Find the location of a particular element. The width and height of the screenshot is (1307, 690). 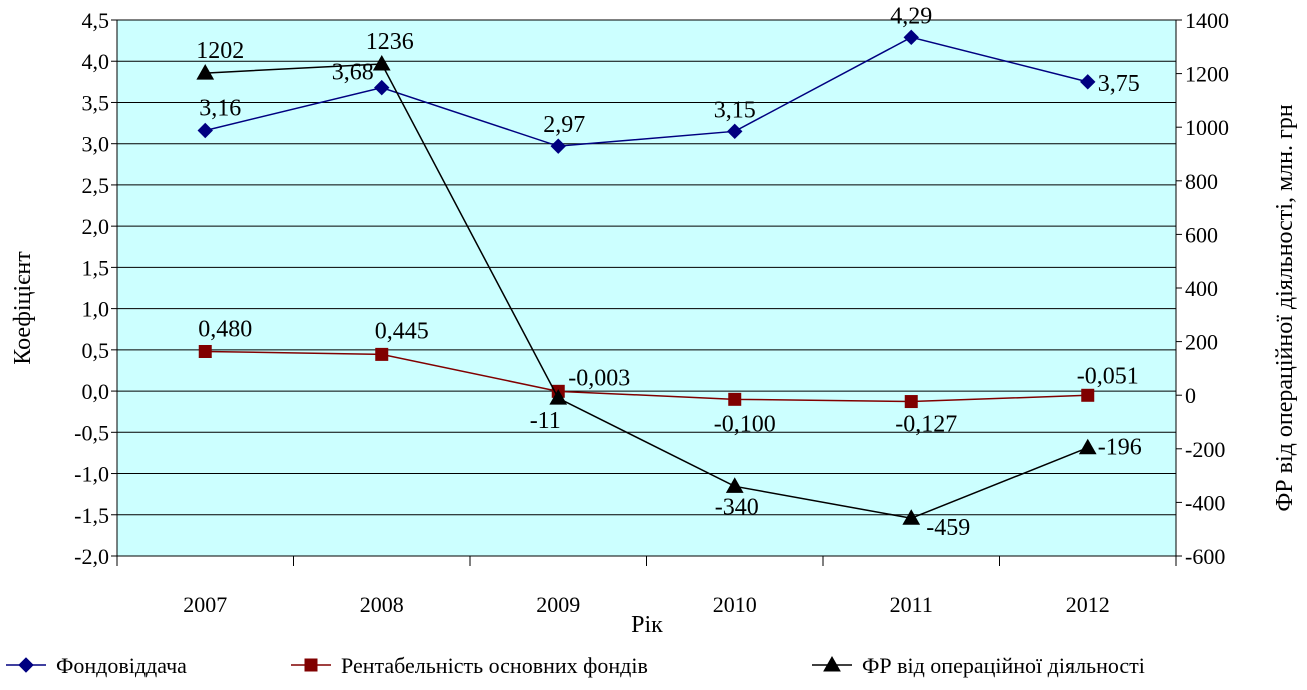

data-label: -0,003 is located at coordinates (599, 378).